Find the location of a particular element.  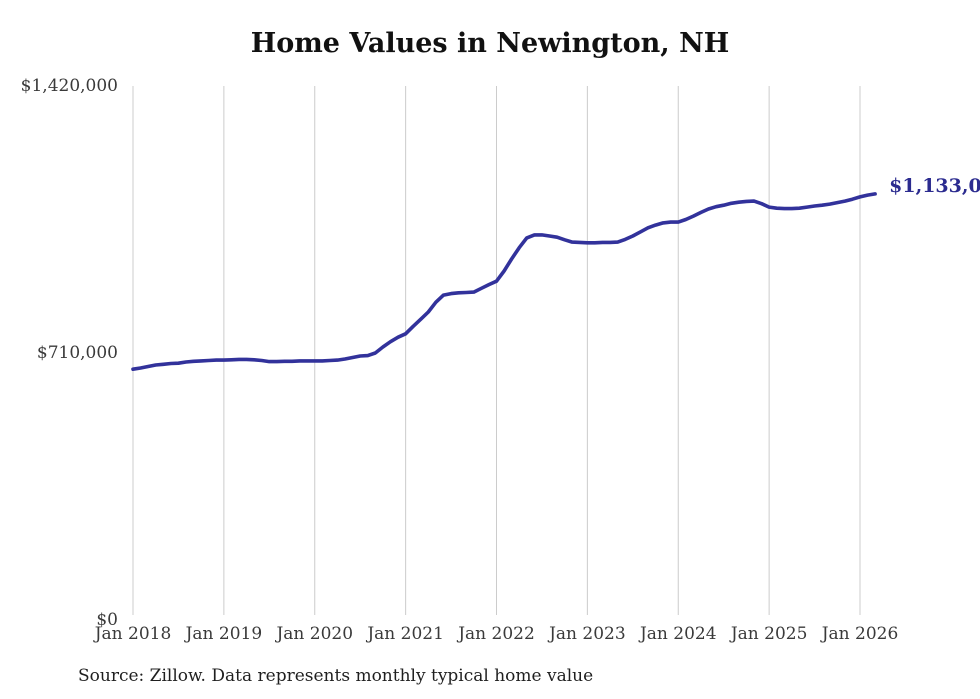

x-tick-label: Jan 2025 is located at coordinates (769, 634).